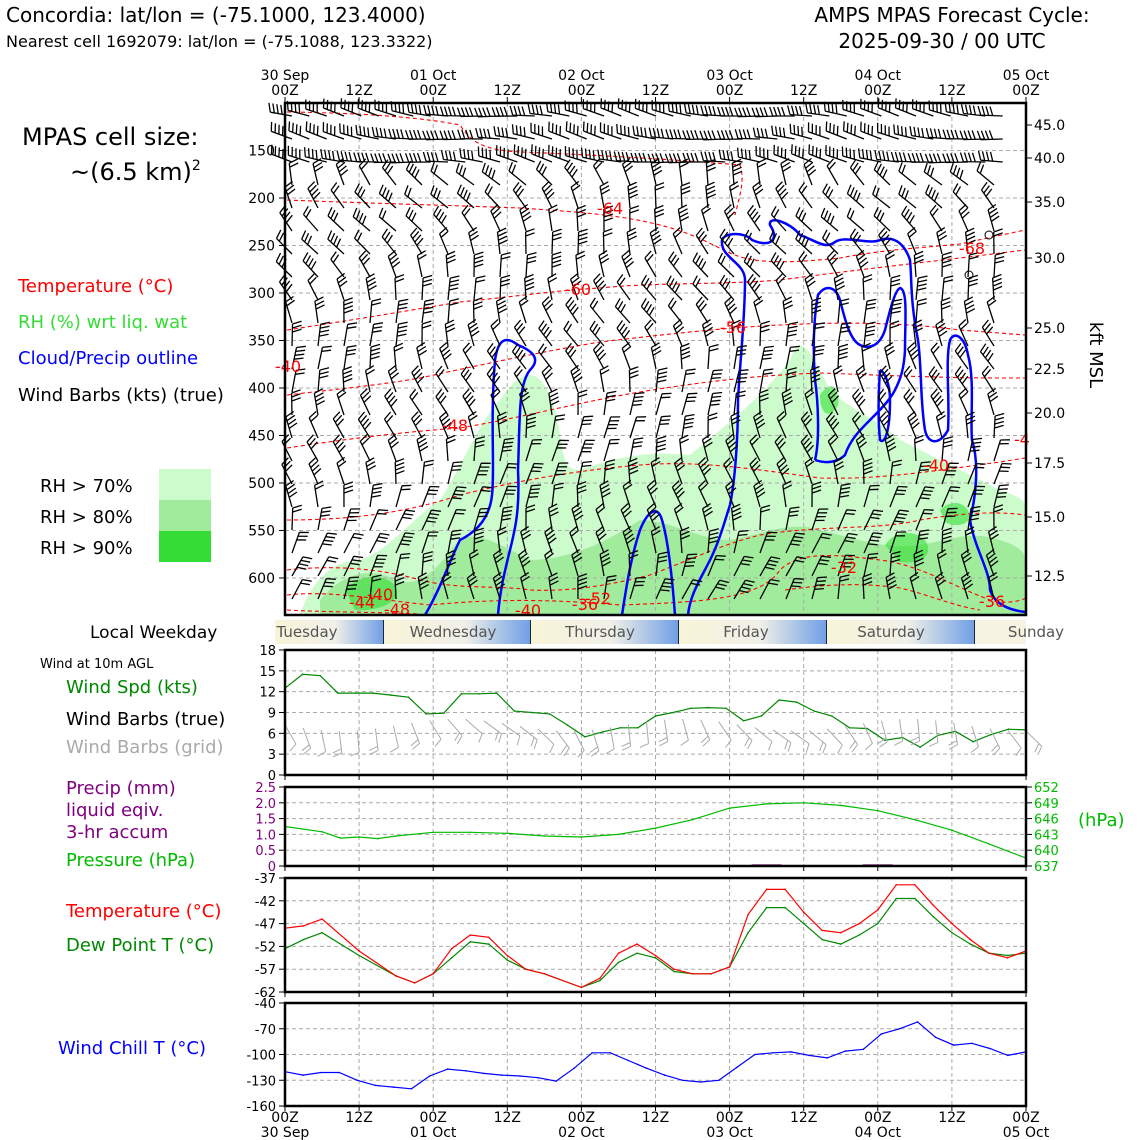  What do you see at coordinates (901, 632) in the screenshot?
I see `weekday-segment` at bounding box center [901, 632].